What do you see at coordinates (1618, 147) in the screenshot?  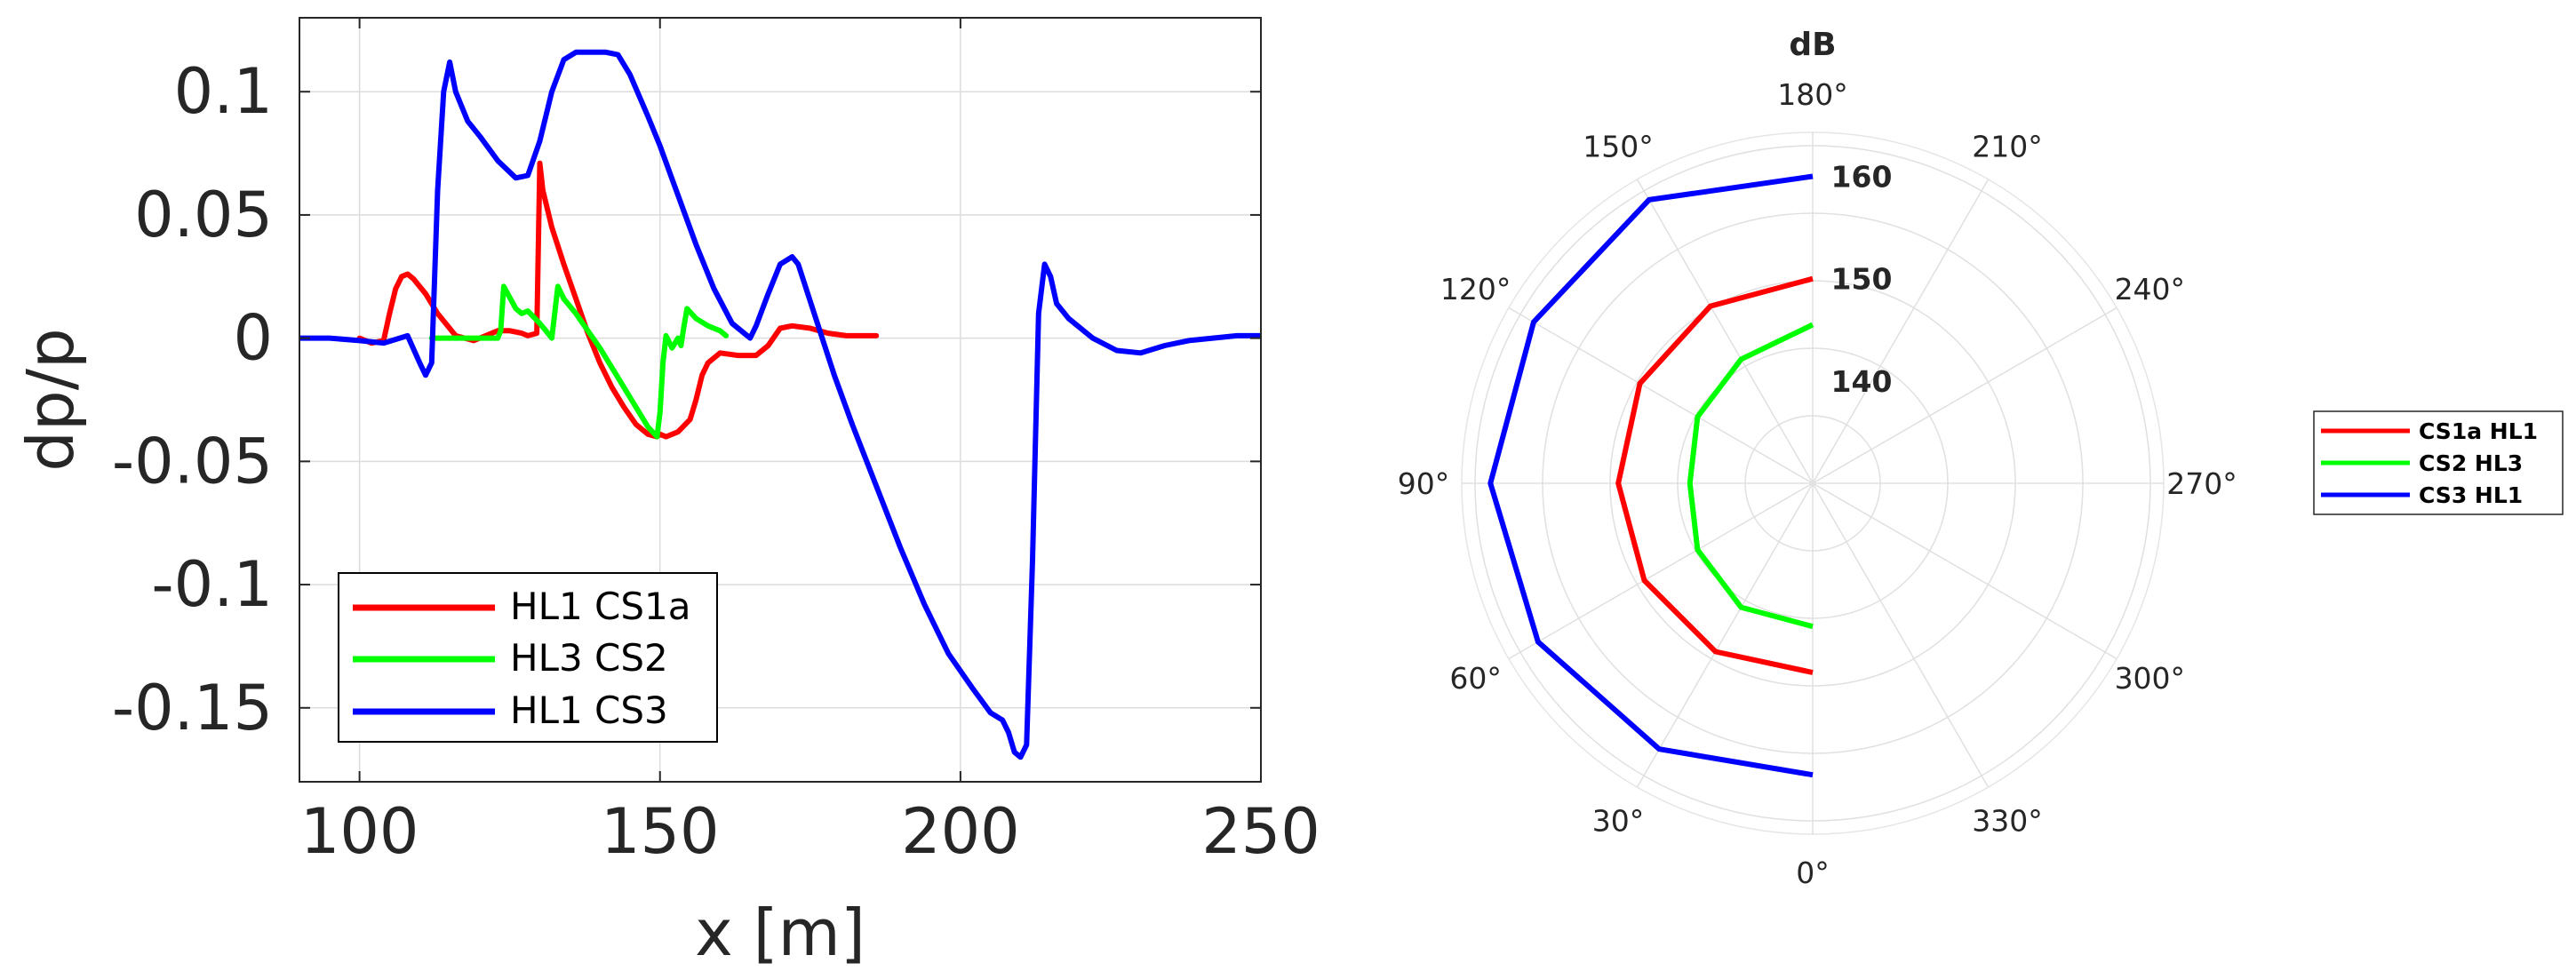 I see `polar-angle-label: 150°` at bounding box center [1618, 147].